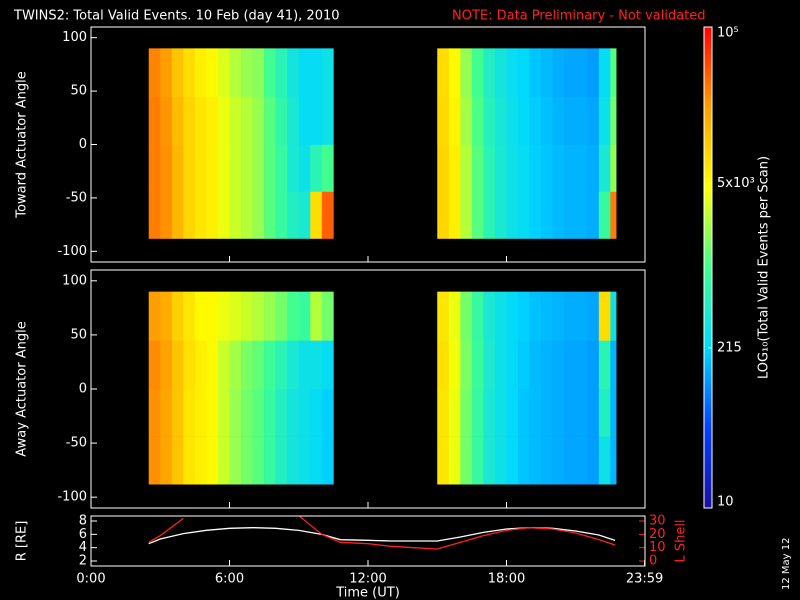 The height and width of the screenshot is (600, 800). Describe the element at coordinates (644, 579) in the screenshot. I see `x-tick-label: 23:59` at that location.